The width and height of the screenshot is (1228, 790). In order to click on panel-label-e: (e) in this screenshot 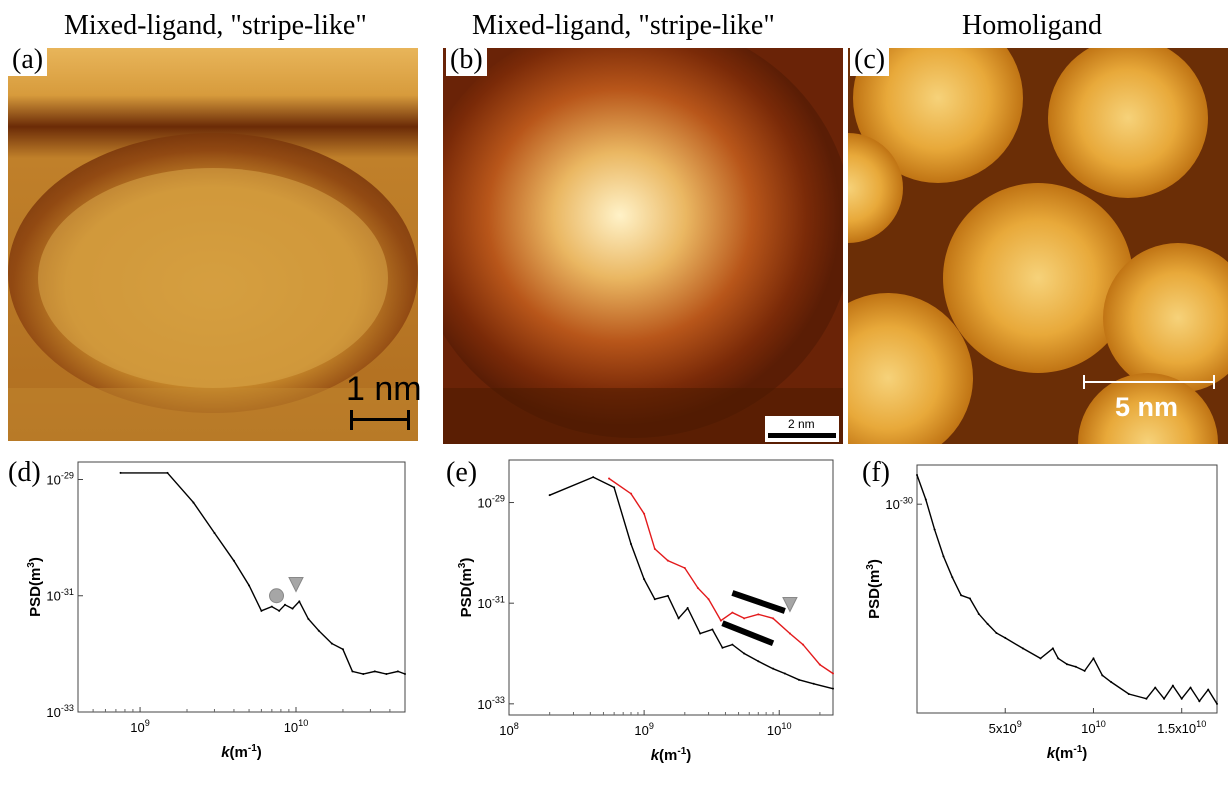, I will do `click(462, 472)`.